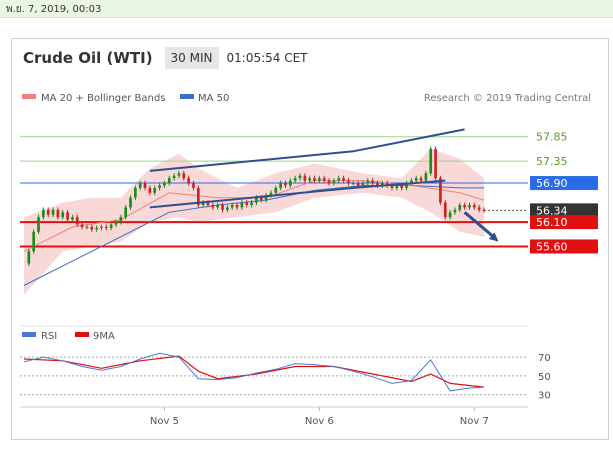  Describe the element at coordinates (164, 421) in the screenshot. I see `x-tick-label: Nov 5` at that location.